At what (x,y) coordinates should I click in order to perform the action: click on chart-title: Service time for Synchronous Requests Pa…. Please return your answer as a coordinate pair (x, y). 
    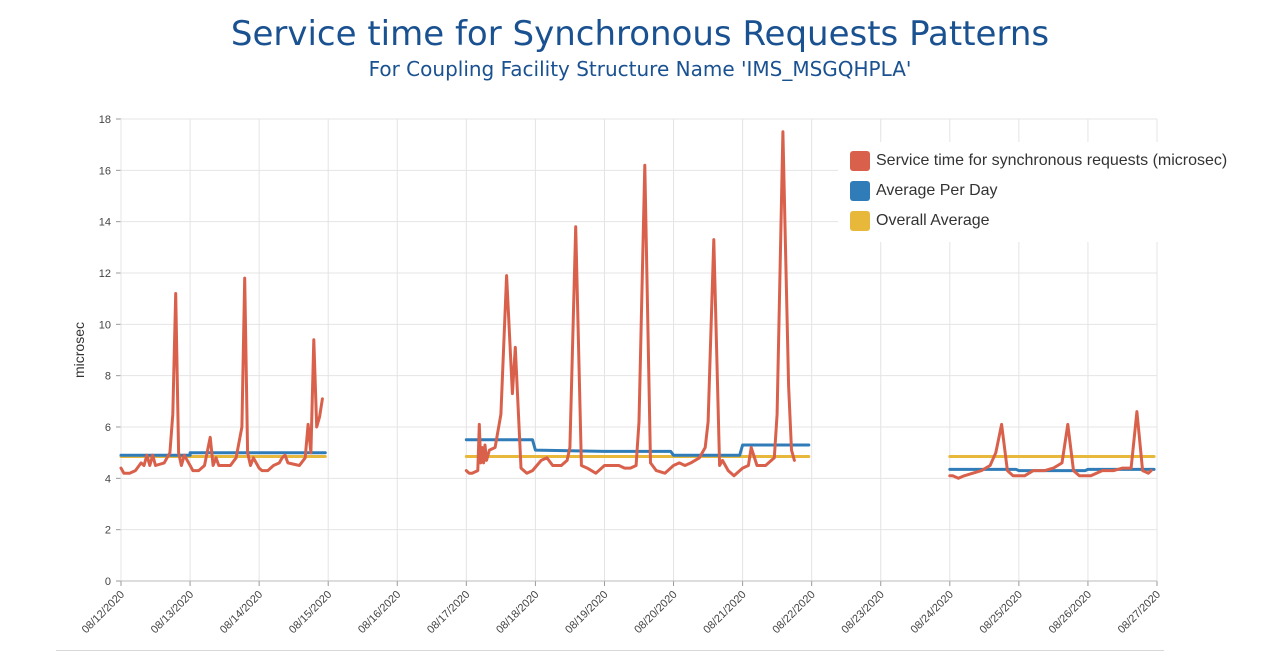
    Looking at the image, I should click on (640, 34).